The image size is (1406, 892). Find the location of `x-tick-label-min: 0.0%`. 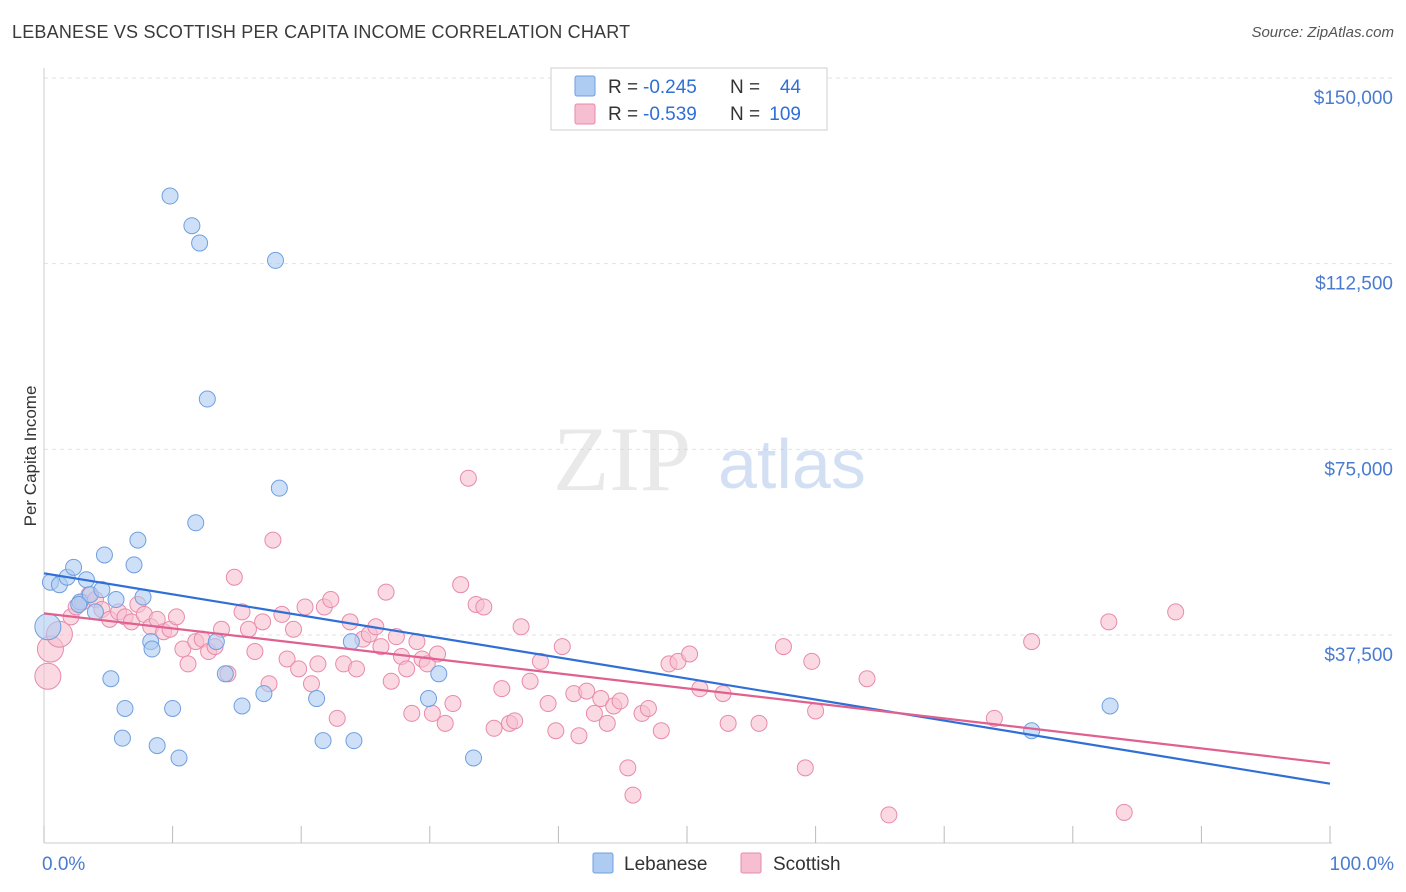

x-tick-label-min: 0.0% is located at coordinates (63, 864).